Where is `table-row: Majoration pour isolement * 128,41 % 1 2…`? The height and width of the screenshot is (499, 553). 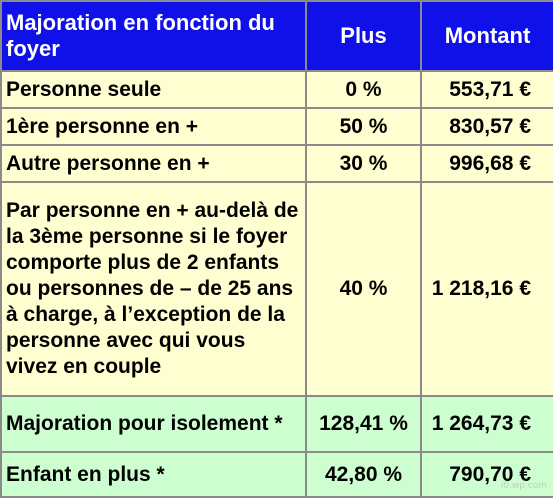 table-row: Majoration pour isolement * 128,41 % 1 2… is located at coordinates (276, 424).